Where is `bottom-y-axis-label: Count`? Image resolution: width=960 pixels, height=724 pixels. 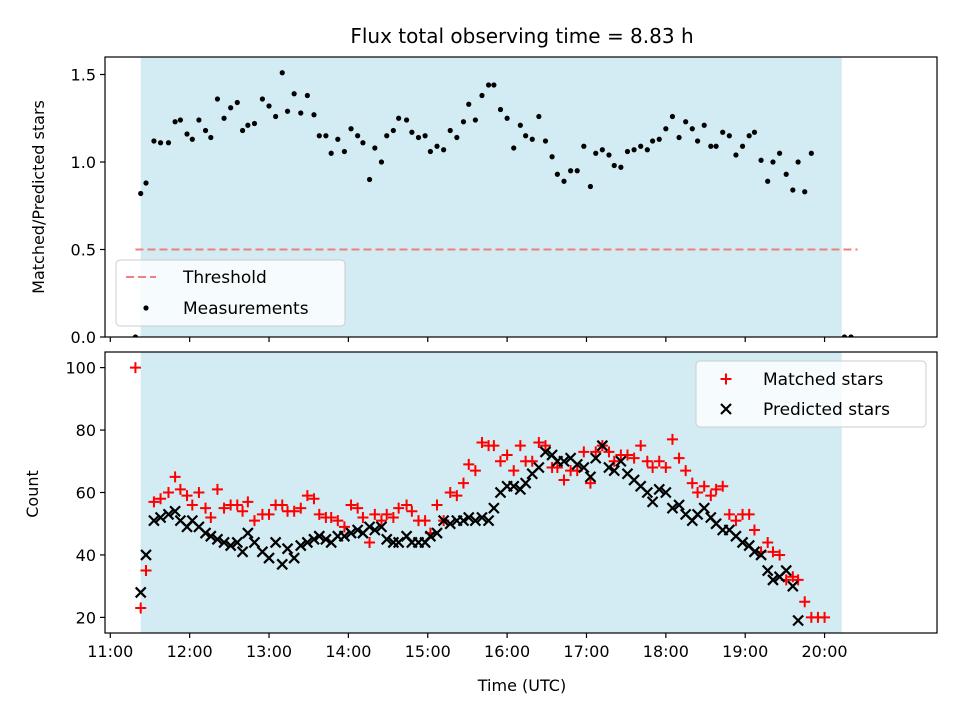 bottom-y-axis-label: Count is located at coordinates (32, 494).